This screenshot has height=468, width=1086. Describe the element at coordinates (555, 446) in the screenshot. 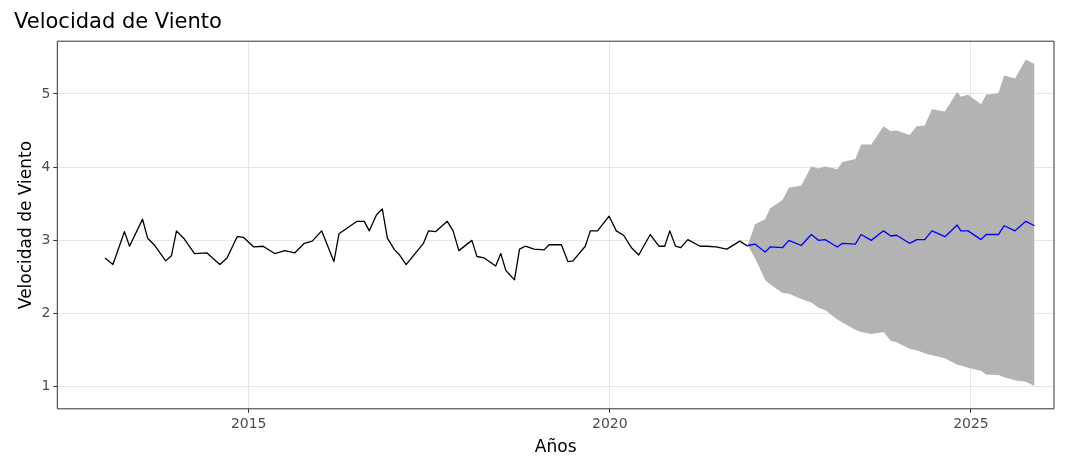

I see `x-axis-title: Años` at that location.